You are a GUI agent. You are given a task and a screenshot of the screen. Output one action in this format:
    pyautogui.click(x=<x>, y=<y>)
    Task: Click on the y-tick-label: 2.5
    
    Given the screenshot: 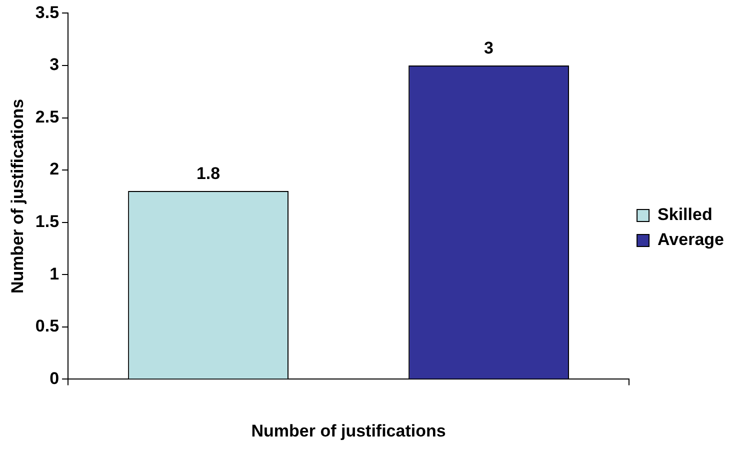 What is the action you would take?
    pyautogui.click(x=47, y=116)
    